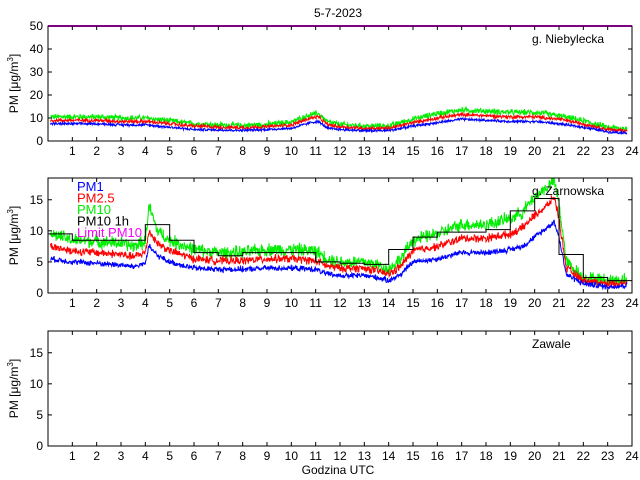 The width and height of the screenshot is (640, 480). Describe the element at coordinates (339, 255) in the screenshot. I see `series-pm1-line` at that location.